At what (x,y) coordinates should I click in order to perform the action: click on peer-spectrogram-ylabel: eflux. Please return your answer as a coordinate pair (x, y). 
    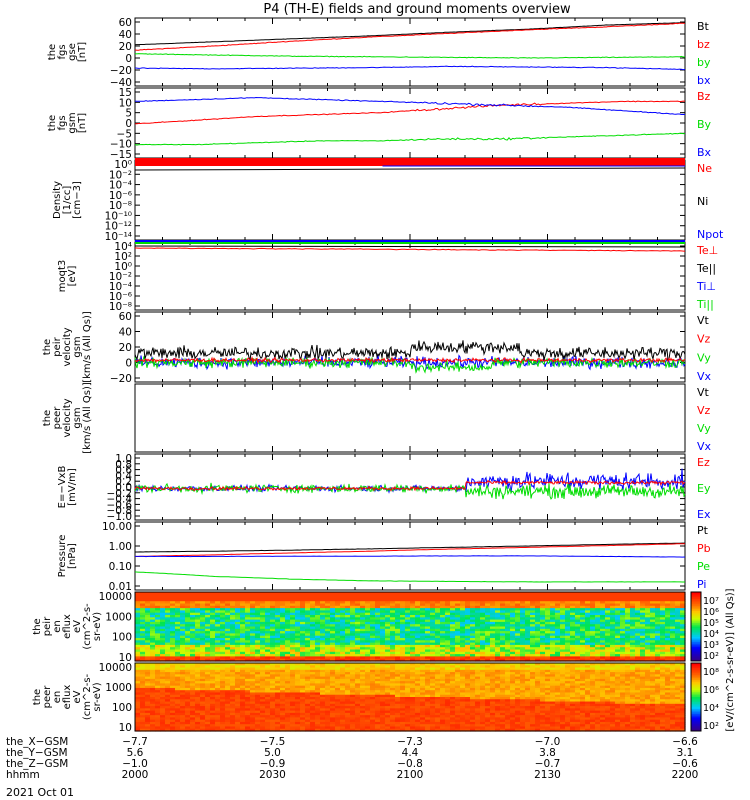
    Looking at the image, I should click on (67, 697).